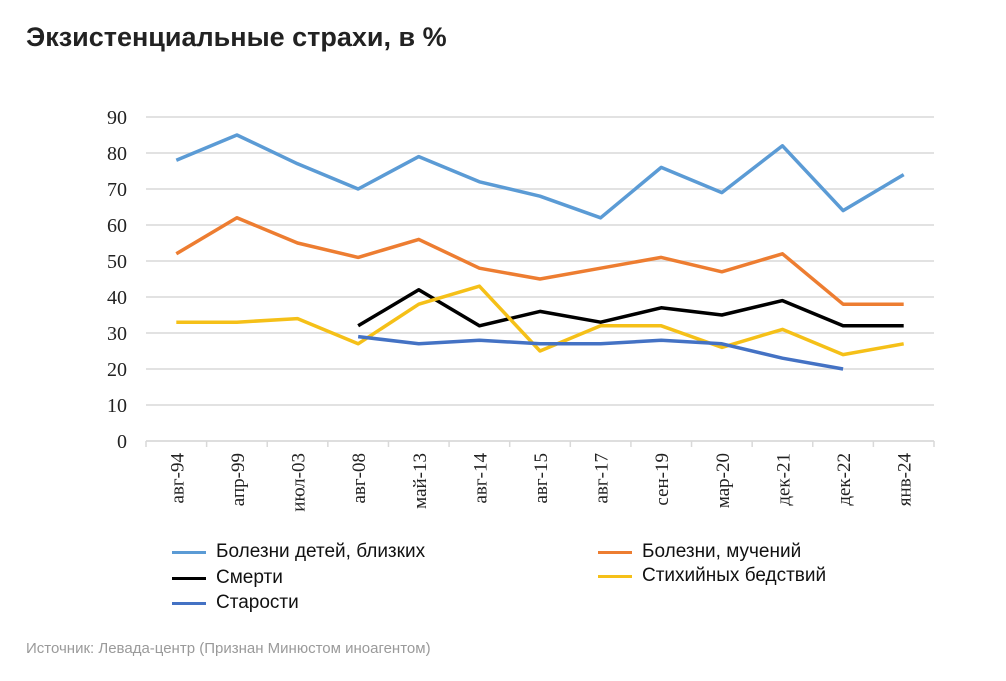 The height and width of the screenshot is (681, 1006). Describe the element at coordinates (117, 118) in the screenshot. I see `y-tick-label: 90` at that location.